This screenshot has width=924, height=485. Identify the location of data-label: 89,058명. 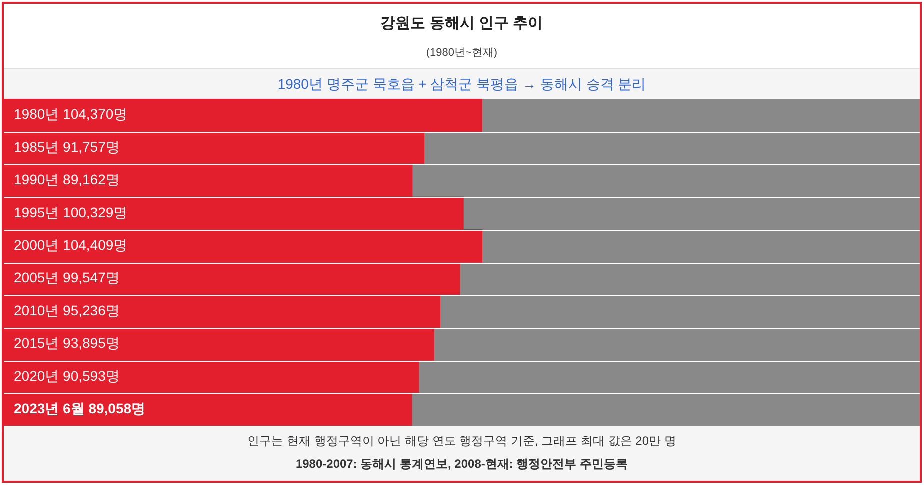
(117, 408).